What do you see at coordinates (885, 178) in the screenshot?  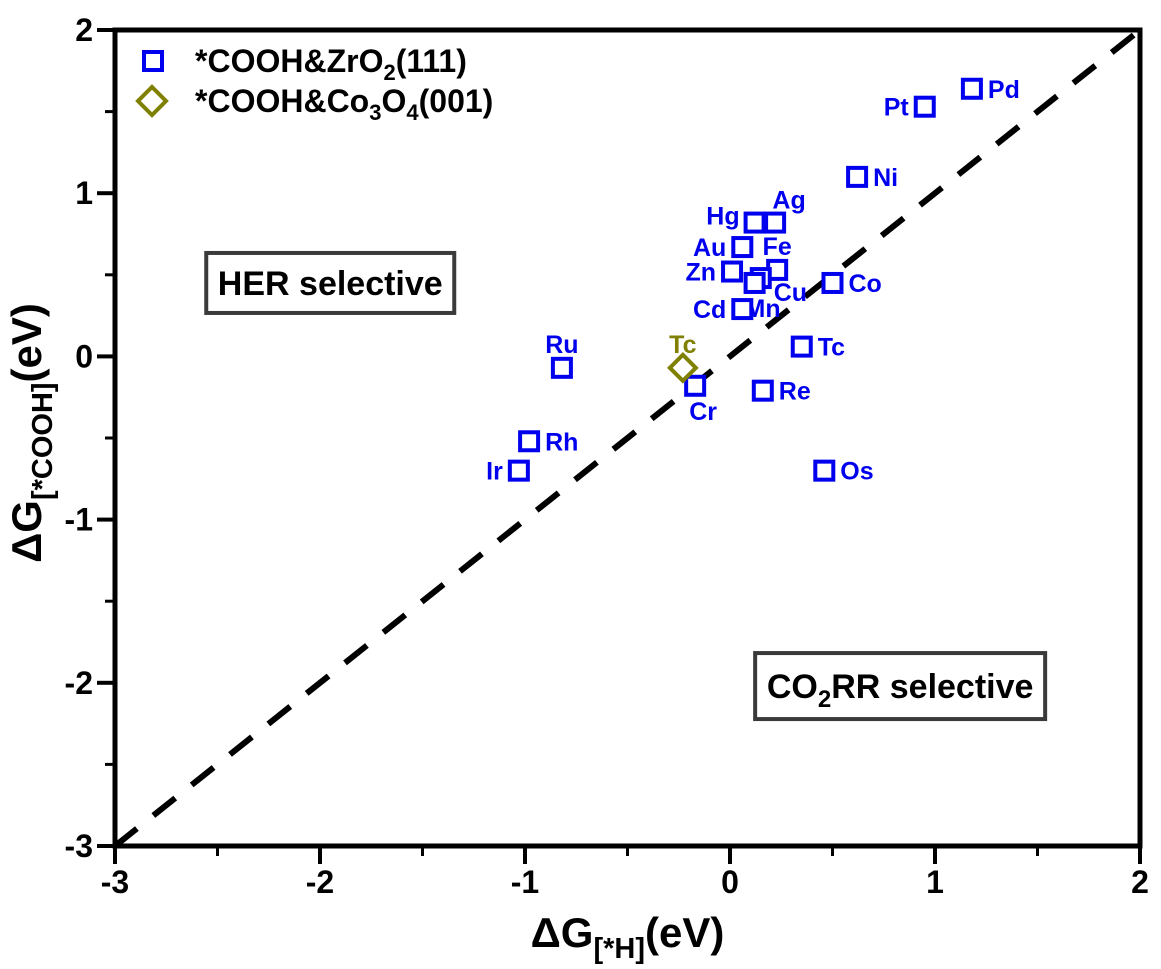 I see `point-label-Ni-s0: Ni` at bounding box center [885, 178].